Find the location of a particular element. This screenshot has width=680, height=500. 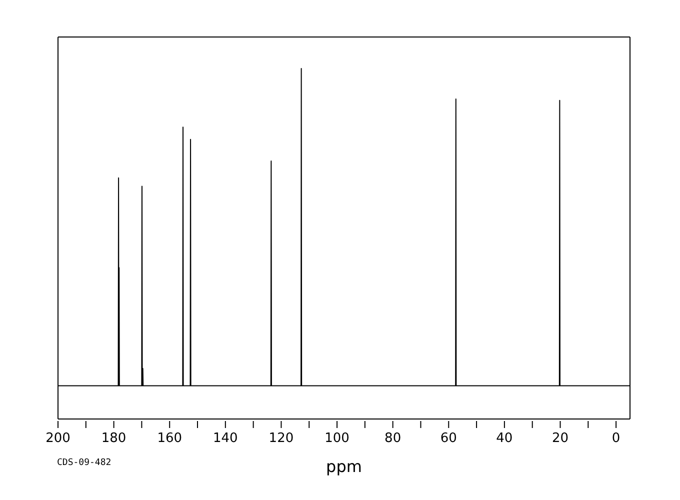

x-tick-label: 20 is located at coordinates (560, 438).